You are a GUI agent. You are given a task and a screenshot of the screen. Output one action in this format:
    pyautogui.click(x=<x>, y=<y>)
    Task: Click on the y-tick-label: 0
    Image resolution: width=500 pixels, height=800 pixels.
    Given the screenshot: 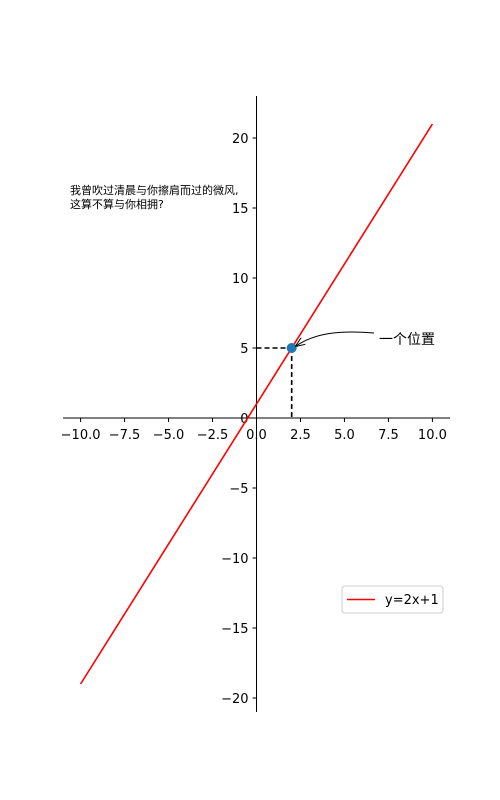 What is the action you would take?
    pyautogui.click(x=244, y=419)
    